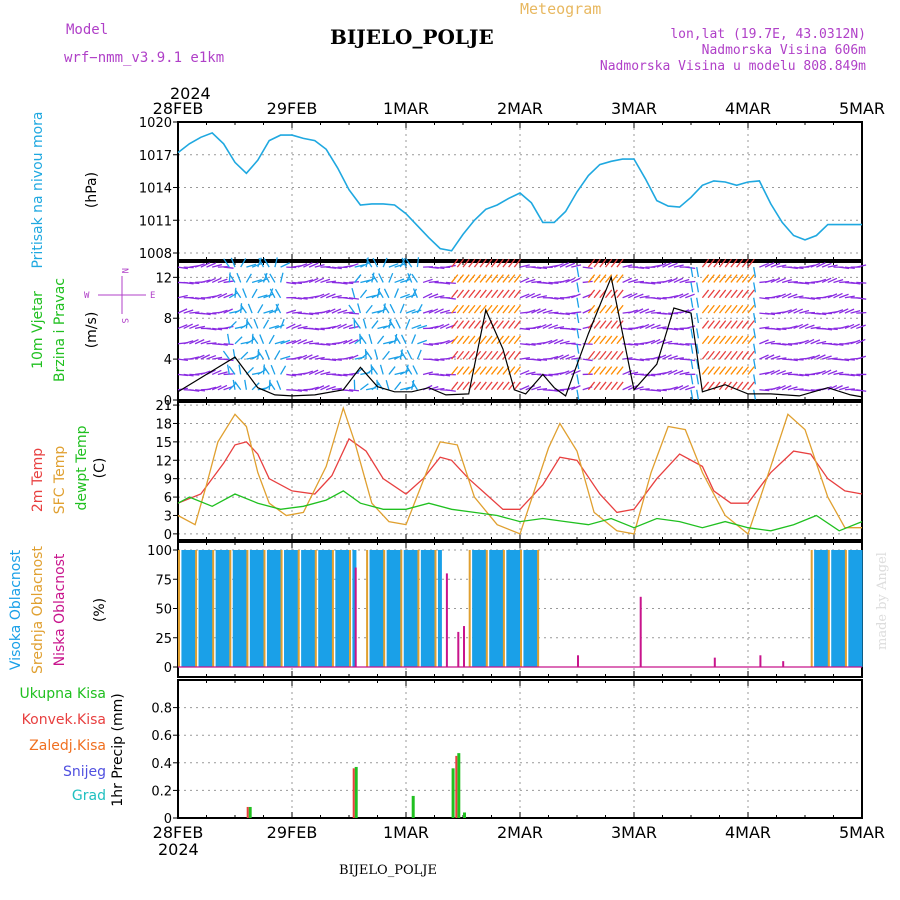 The width and height of the screenshot is (900, 900). I want to click on y-tick-label: 25, so click(163, 639).